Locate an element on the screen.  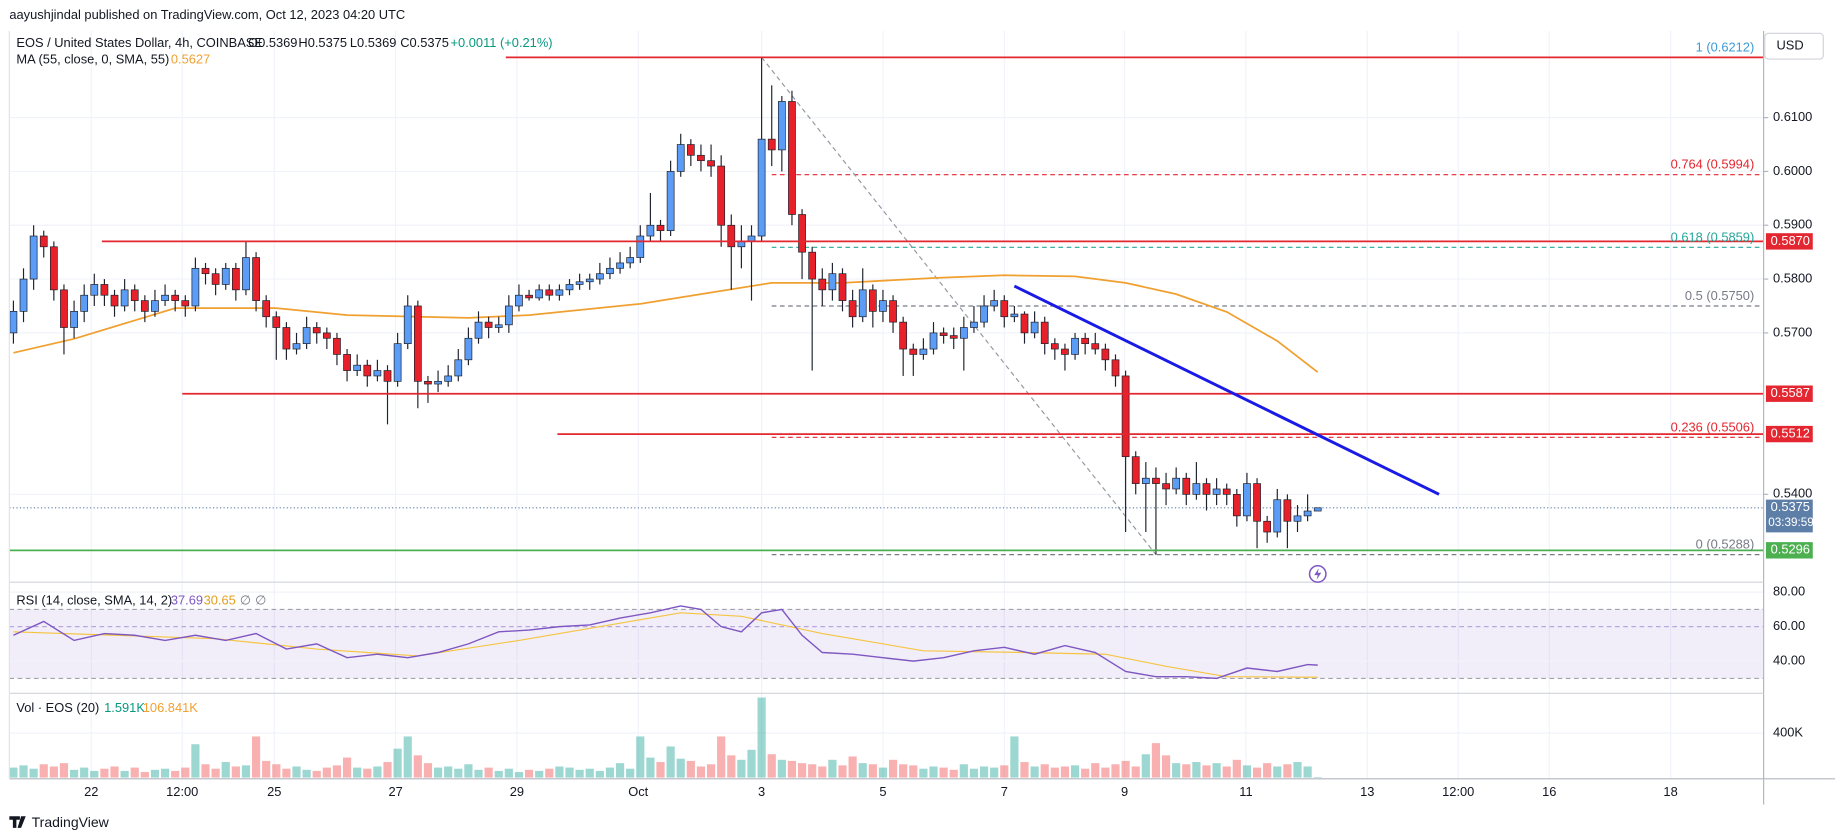
rsi-tick-label: 80.00 is located at coordinates (1789, 591).